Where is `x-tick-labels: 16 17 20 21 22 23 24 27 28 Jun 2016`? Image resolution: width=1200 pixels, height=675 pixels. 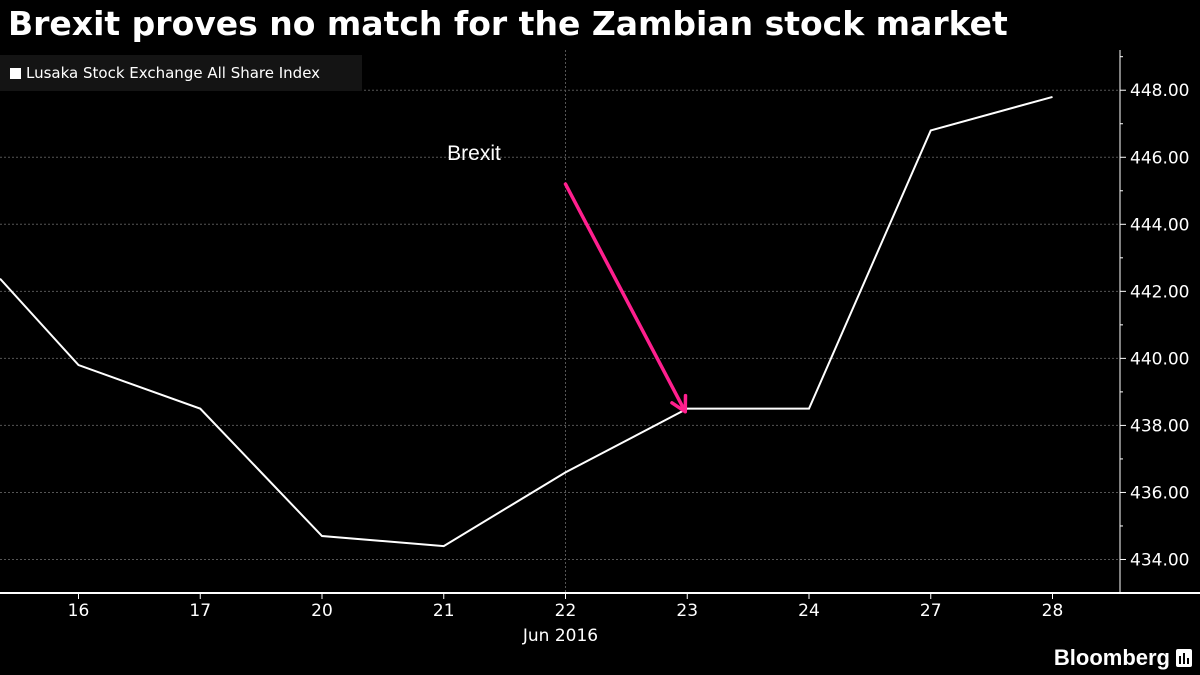 x-tick-labels: 16 17 20 21 22 23 24 27 28 Jun 2016 is located at coordinates (566, 623).